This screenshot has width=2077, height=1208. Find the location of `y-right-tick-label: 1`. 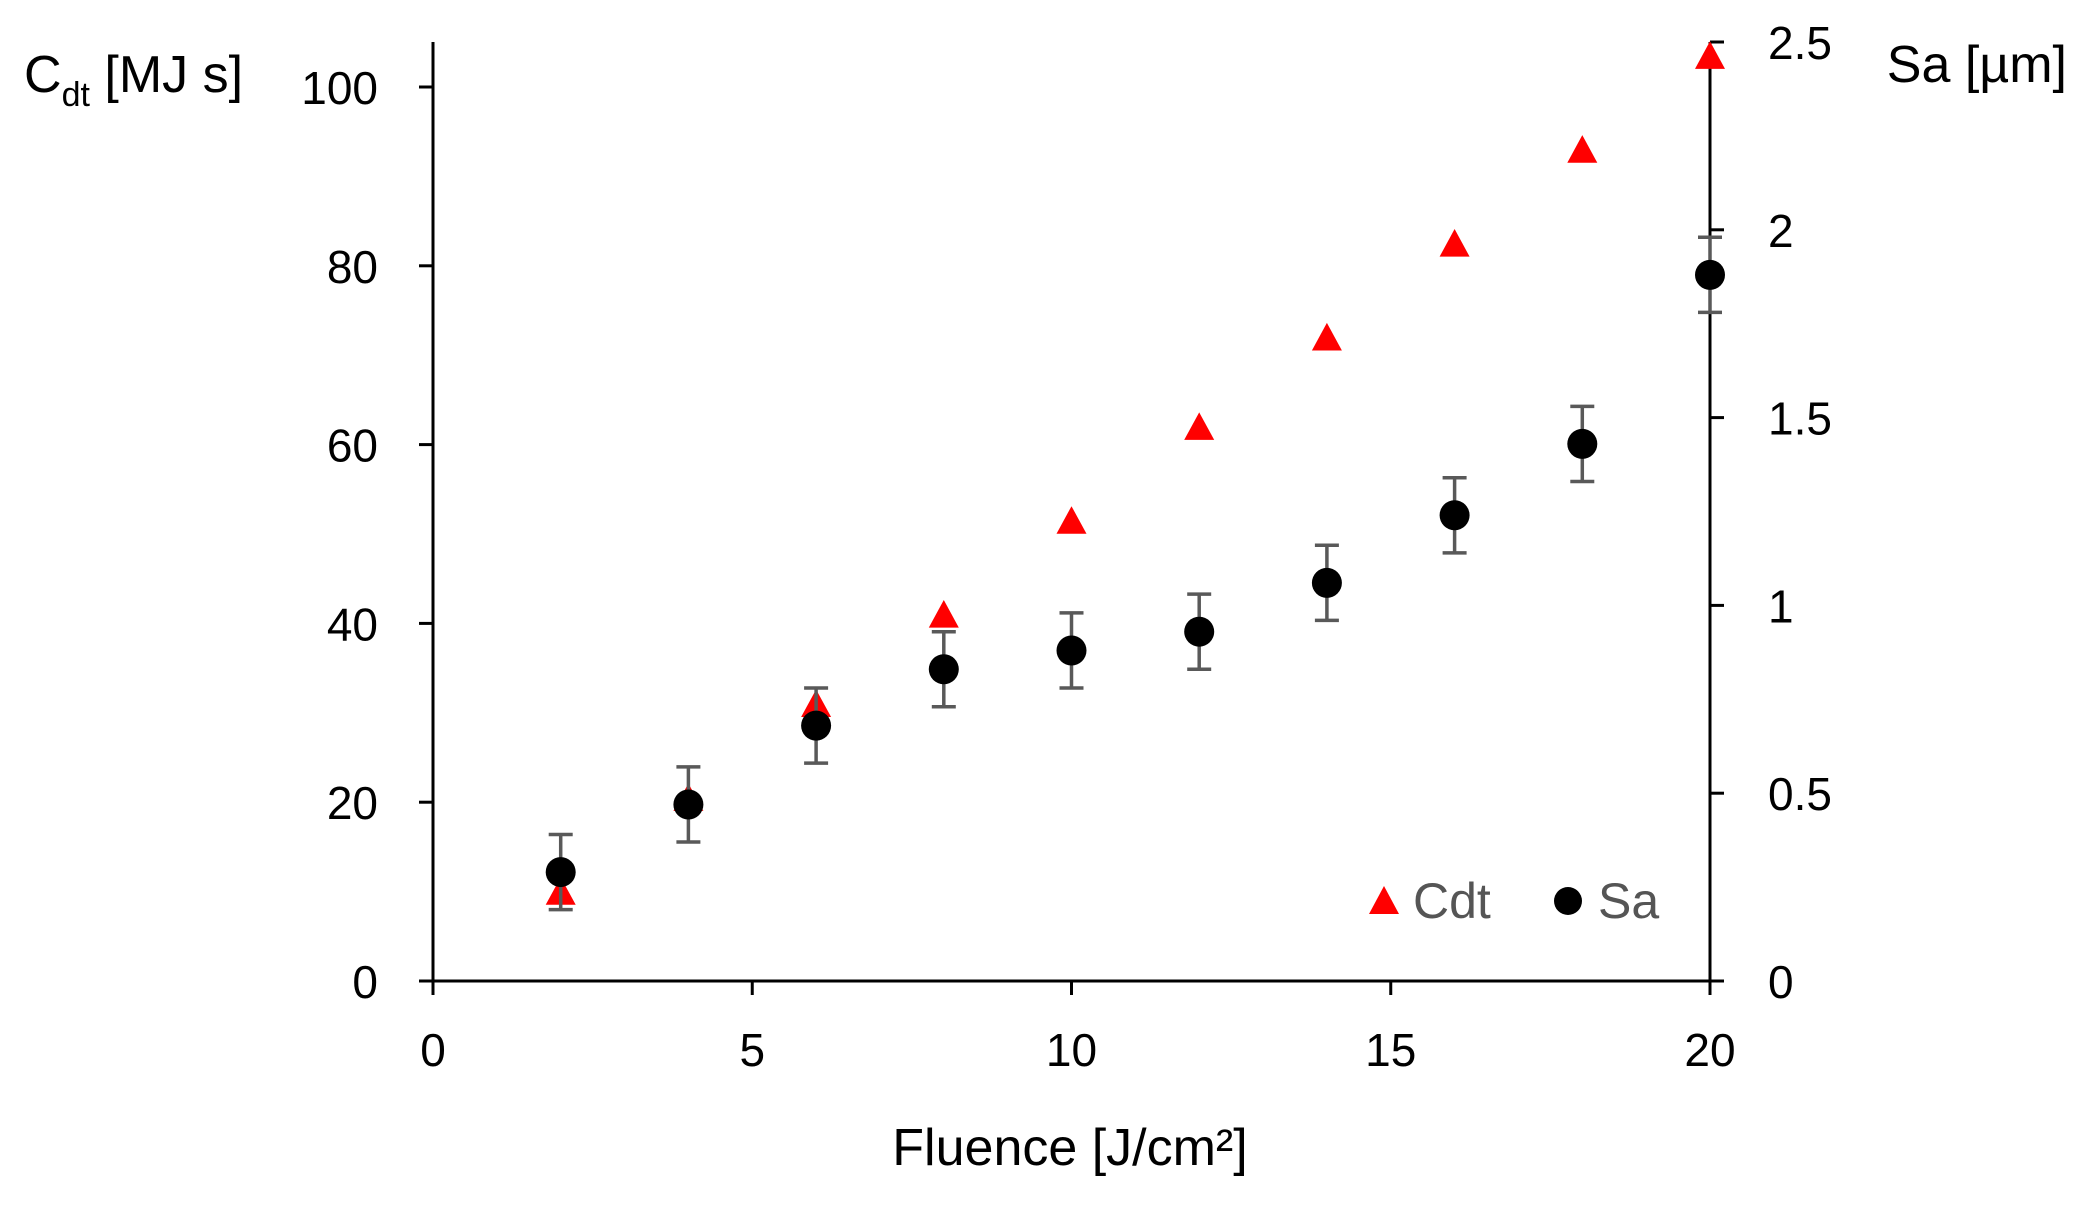

y-right-tick-label: 1 is located at coordinates (1781, 606).